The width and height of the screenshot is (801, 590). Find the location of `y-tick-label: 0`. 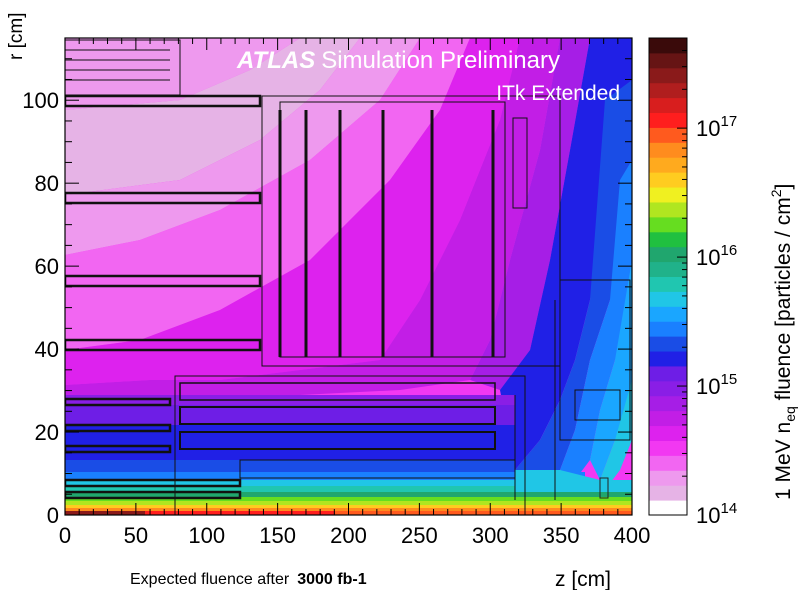

y-tick-label: 0 is located at coordinates (53, 515).